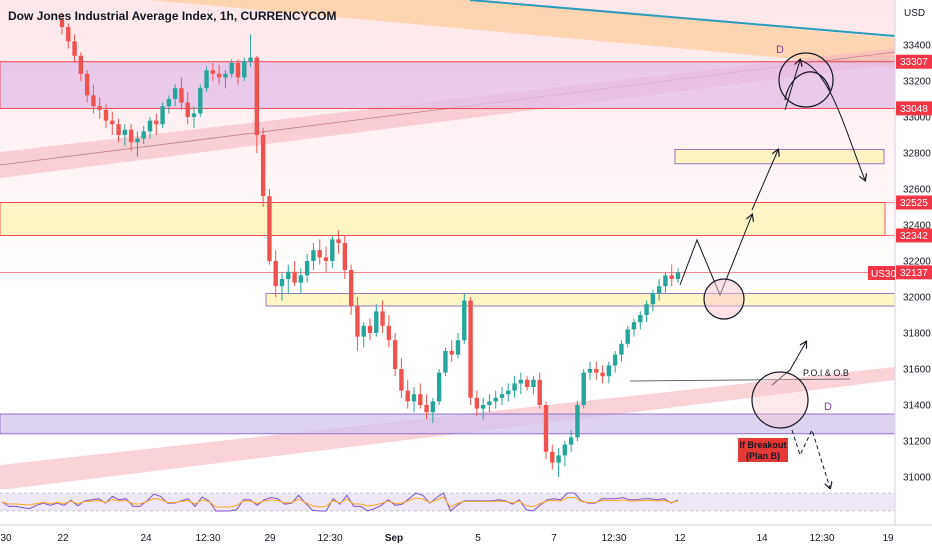  I want to click on zone-demand, so click(580, 299).